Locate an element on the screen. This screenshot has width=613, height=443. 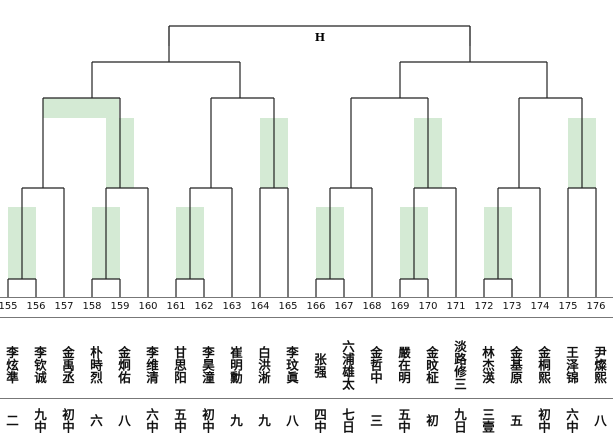
player-name: 李玟眞 is located at coordinates (291, 365).